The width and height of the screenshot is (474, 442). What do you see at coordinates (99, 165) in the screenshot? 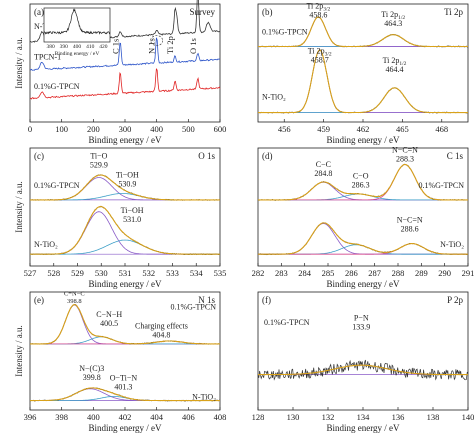
I see `annotation-value: 529.9` at bounding box center [99, 165].